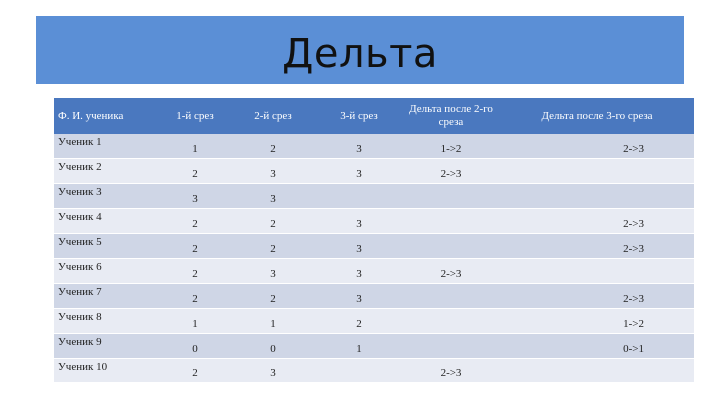  What do you see at coordinates (451, 147) in the screenshot?
I see `delta-2-cell: 1->2` at bounding box center [451, 147].